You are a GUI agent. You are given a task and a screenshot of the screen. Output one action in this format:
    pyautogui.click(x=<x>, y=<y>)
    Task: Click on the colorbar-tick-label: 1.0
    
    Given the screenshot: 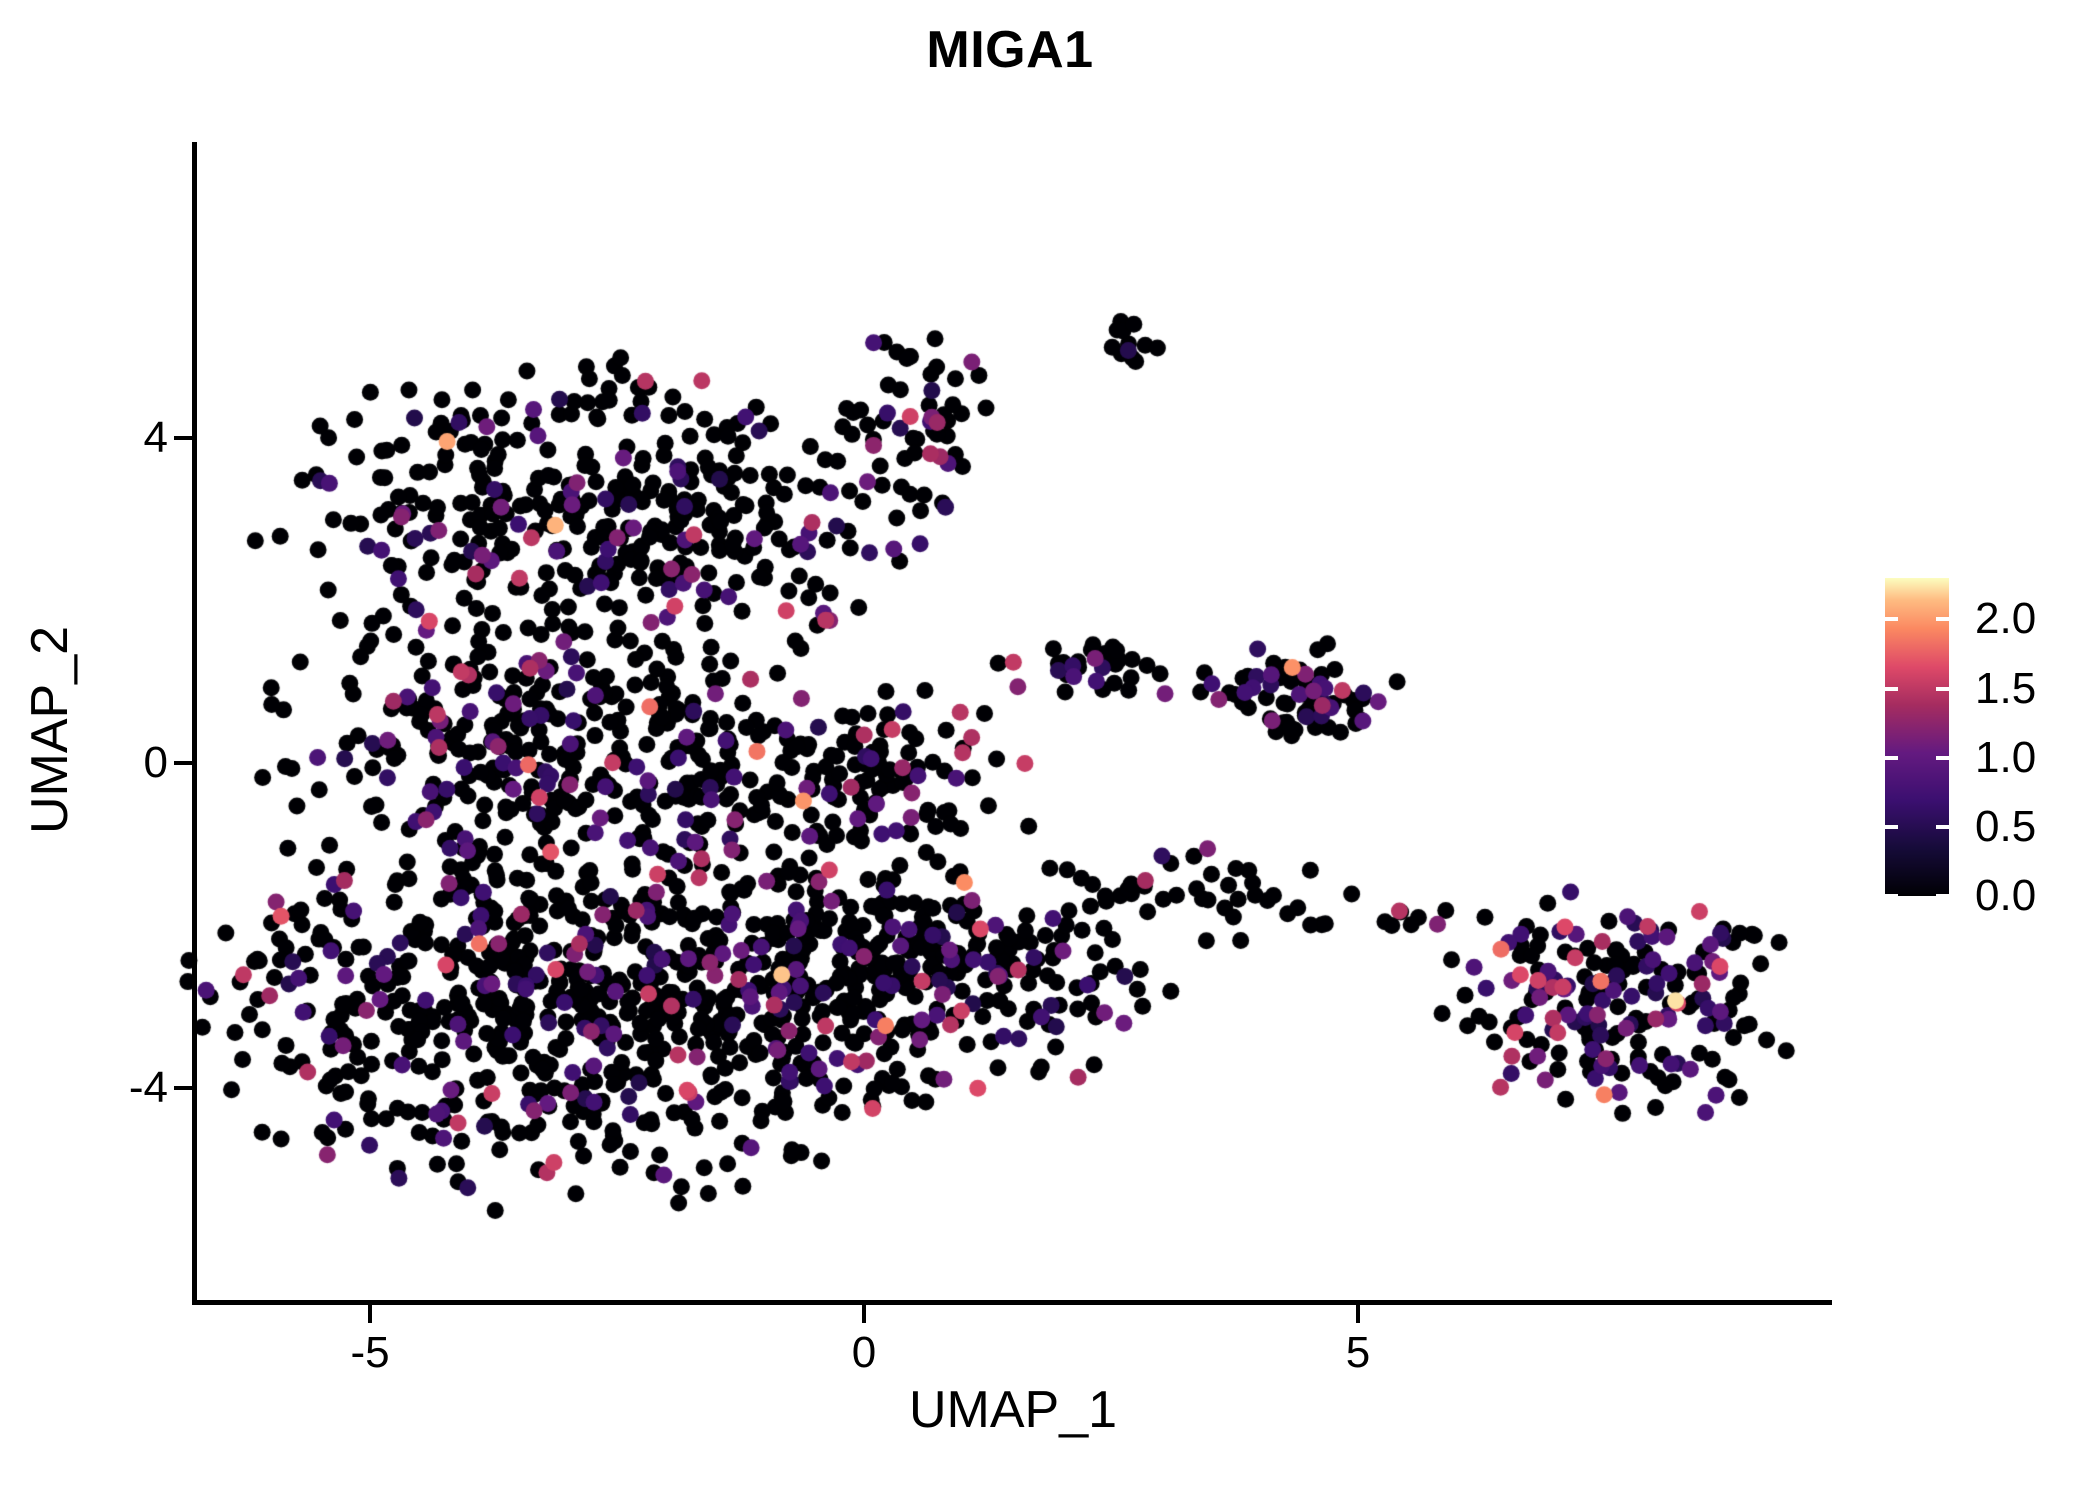 What is the action you would take?
    pyautogui.click(x=2006, y=757)
    